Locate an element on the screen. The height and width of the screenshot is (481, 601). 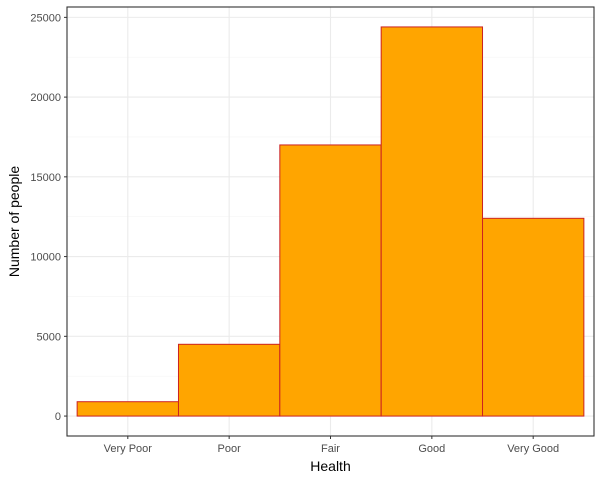
y-axis: 0 5000 10000 15000 20000 25000 is located at coordinates (48, 217).